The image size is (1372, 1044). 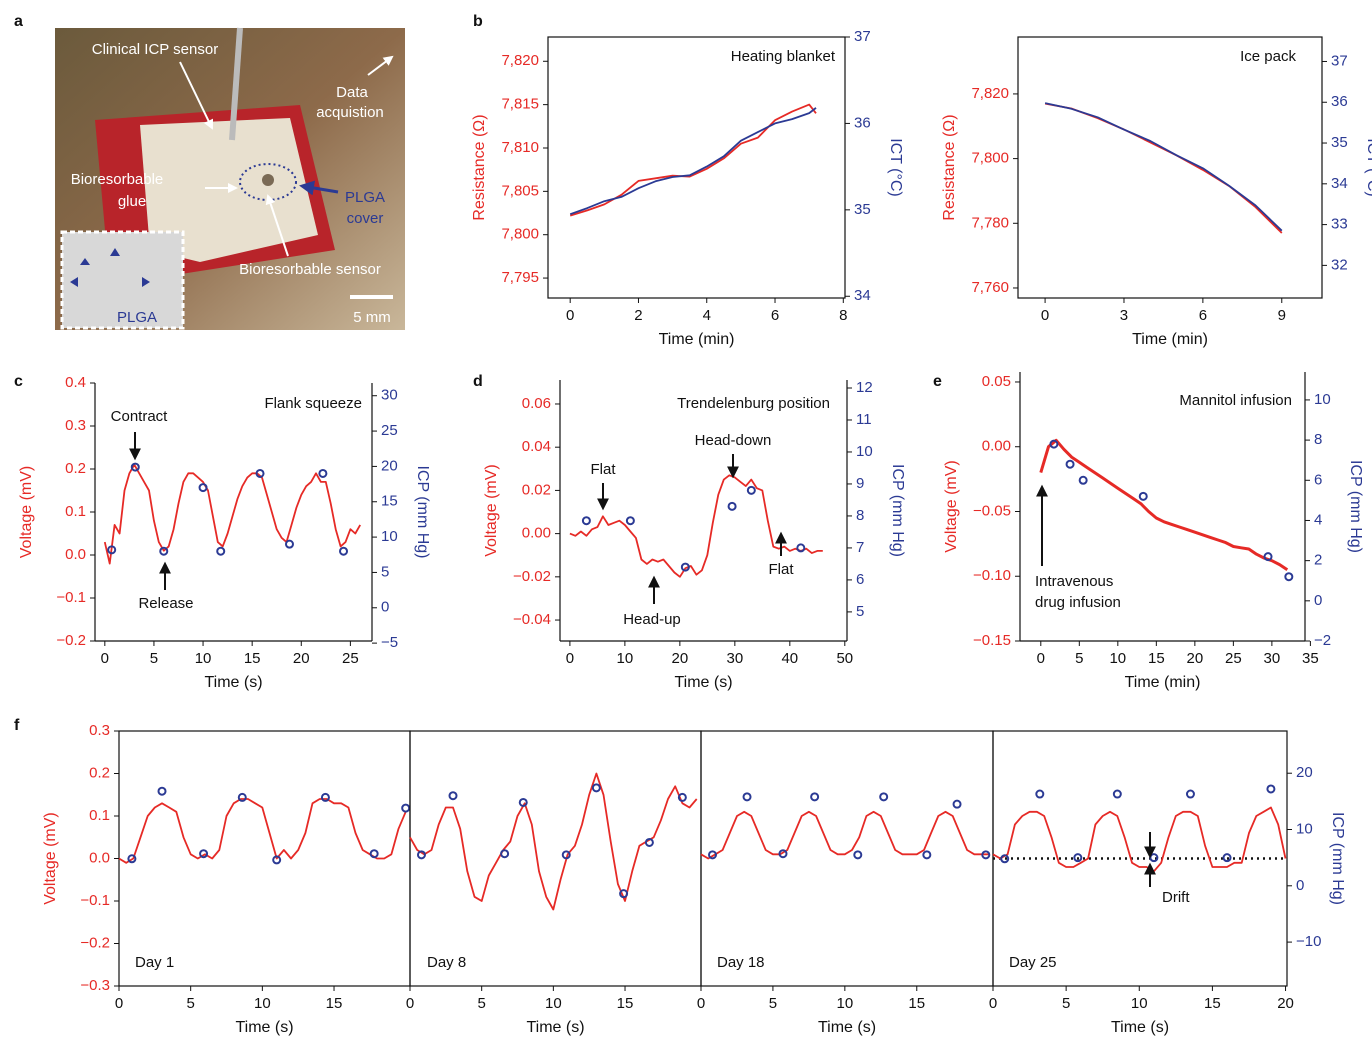 I want to click on chart-title: Mannitol infusion, so click(x=1235, y=400).